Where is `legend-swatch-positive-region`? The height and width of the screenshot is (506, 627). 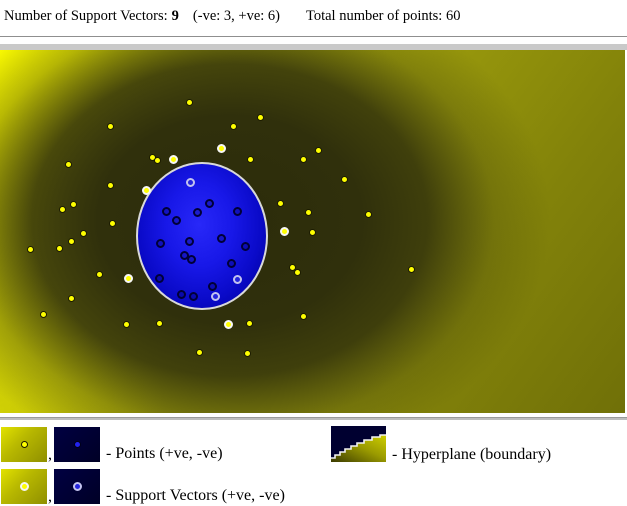 legend-swatch-positive-region is located at coordinates (24, 444).